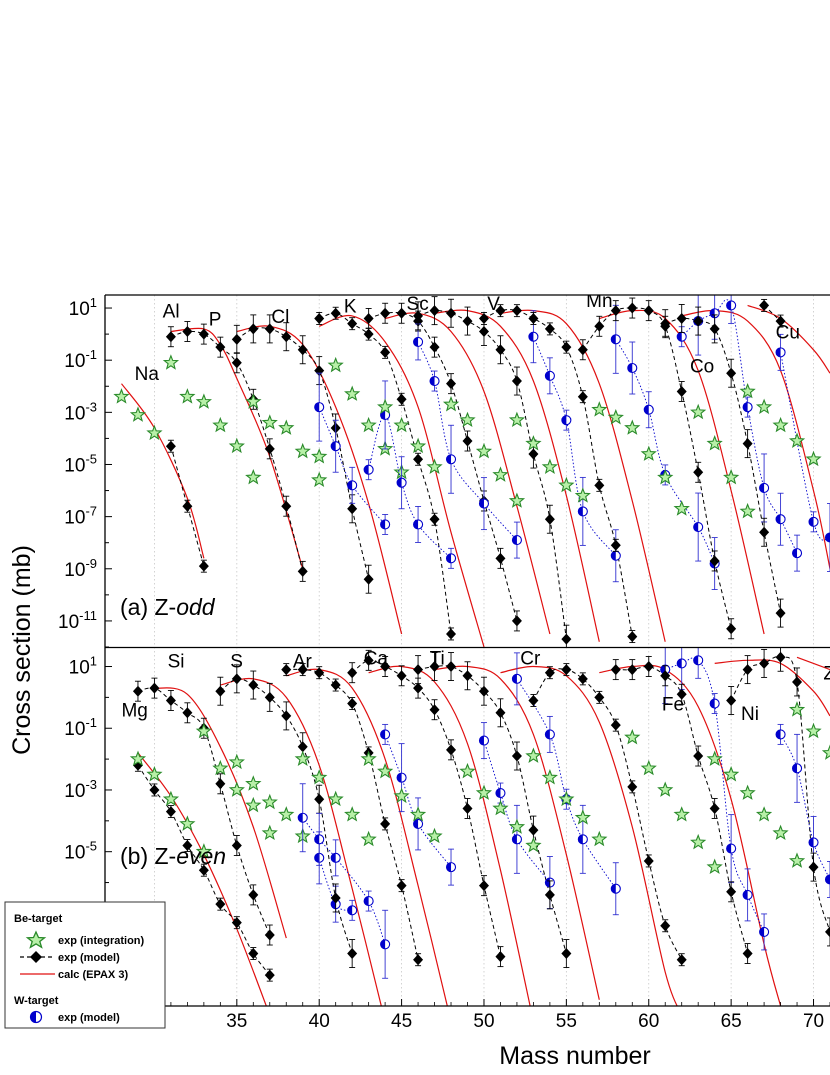 This screenshot has height=1075, width=830. Describe the element at coordinates (168, 607) in the screenshot. I see `panel-label-a: (a) Z-odd` at that location.